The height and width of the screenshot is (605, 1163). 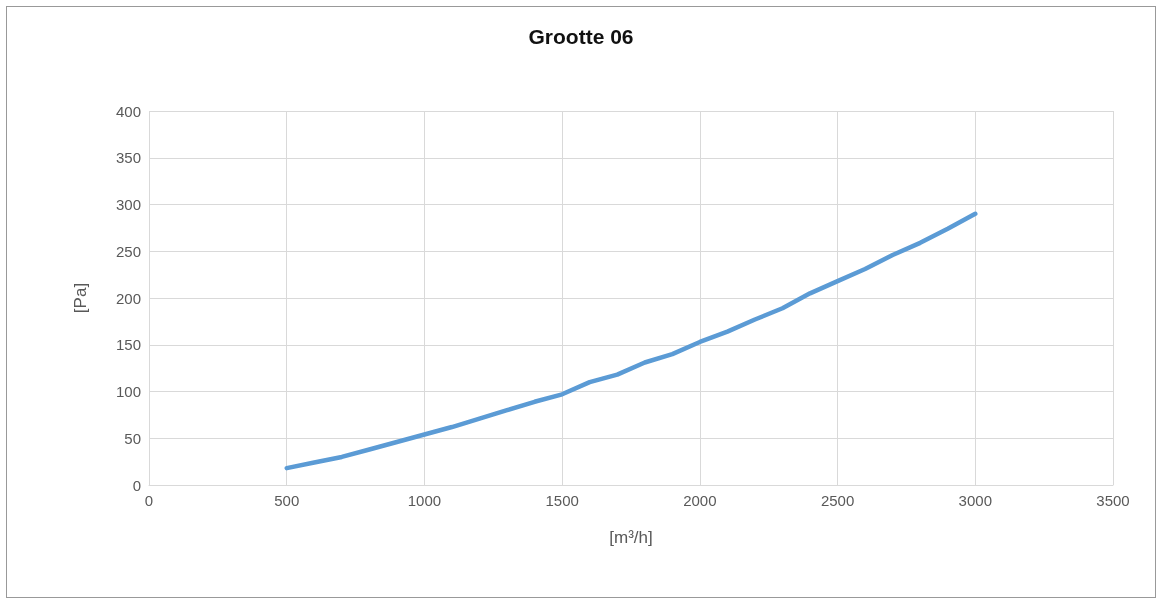 I want to click on y-tick-label: 350, so click(x=128, y=158).